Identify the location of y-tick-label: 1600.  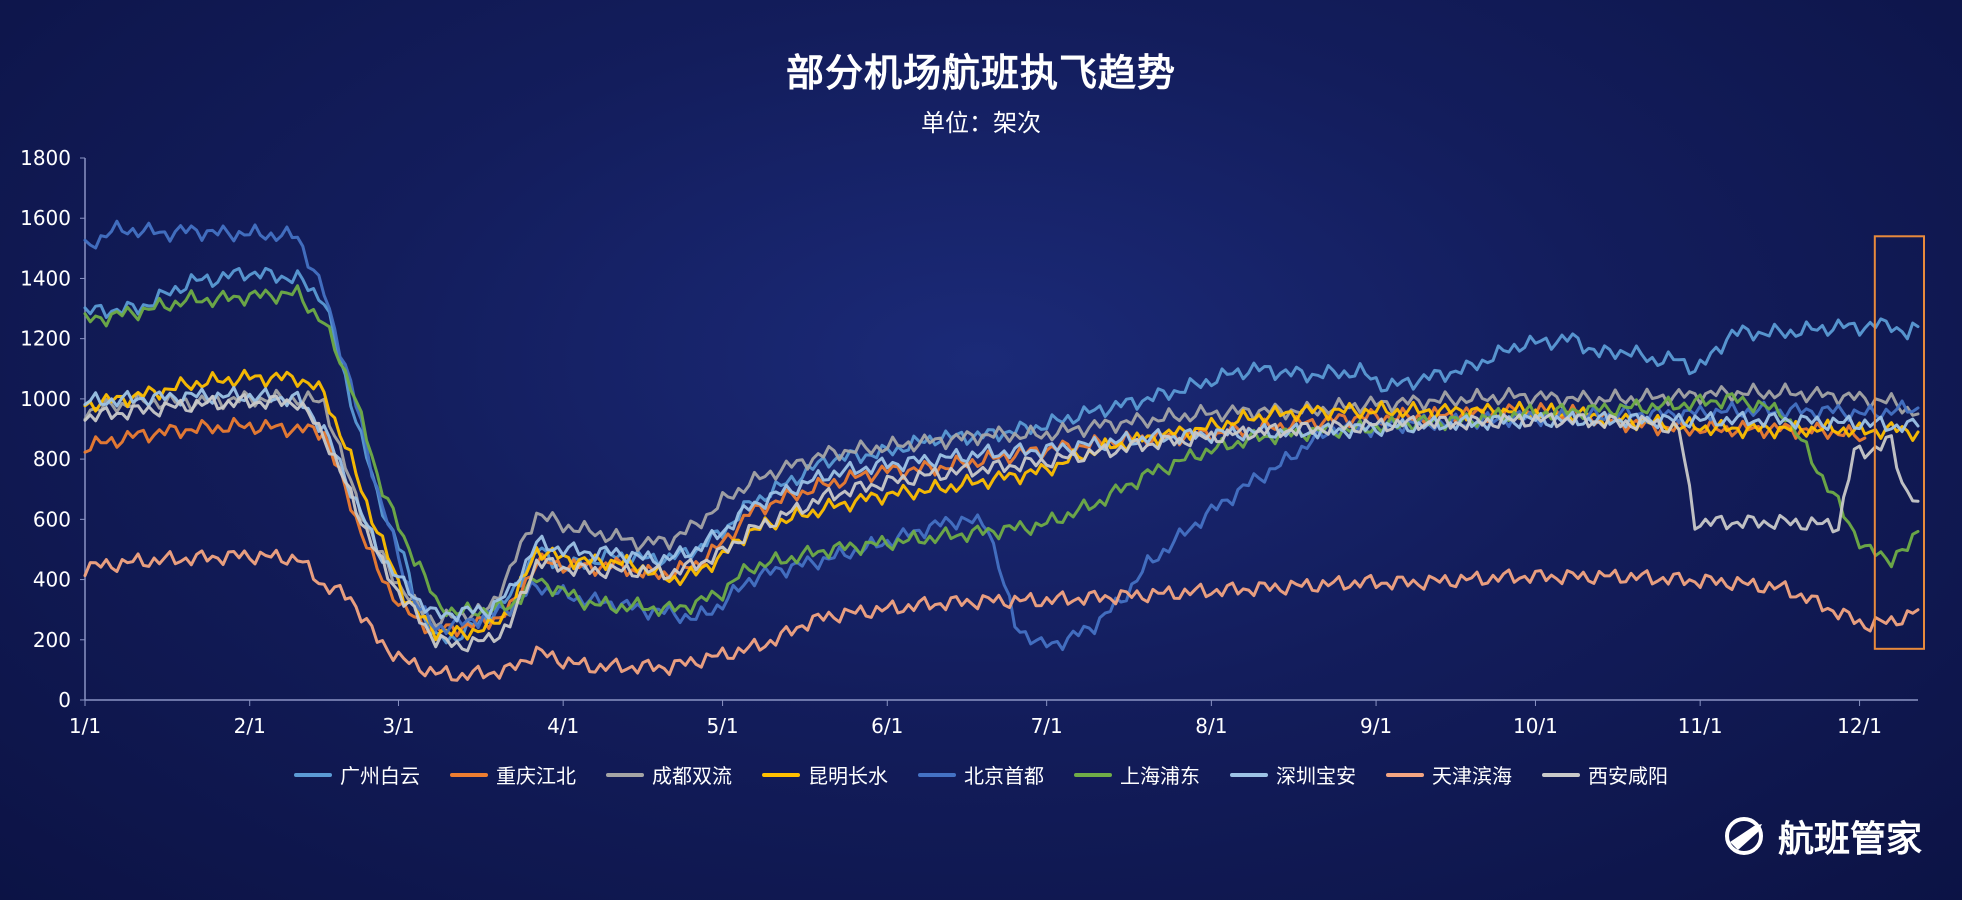
(45, 218).